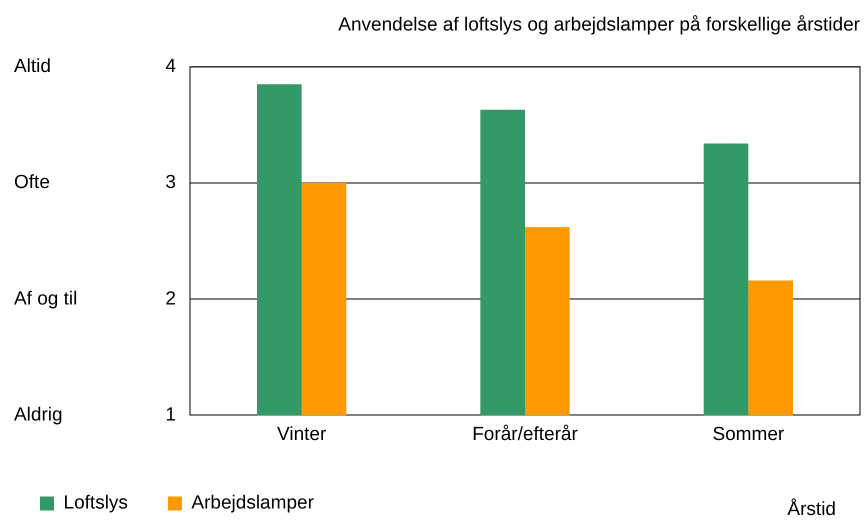 This screenshot has width=866, height=523. I want to click on y-tick-label: 4, so click(170, 67).